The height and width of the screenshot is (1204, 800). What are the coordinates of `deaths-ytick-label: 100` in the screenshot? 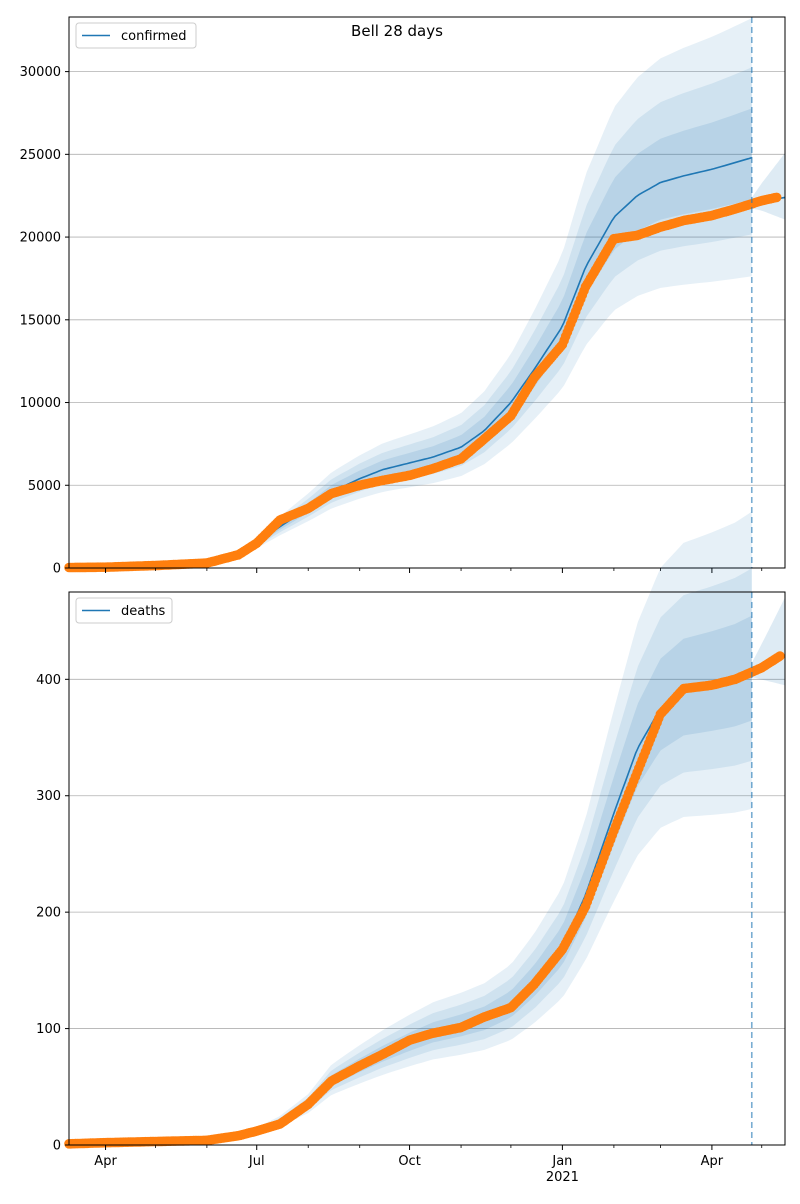 It's located at (48, 1029).